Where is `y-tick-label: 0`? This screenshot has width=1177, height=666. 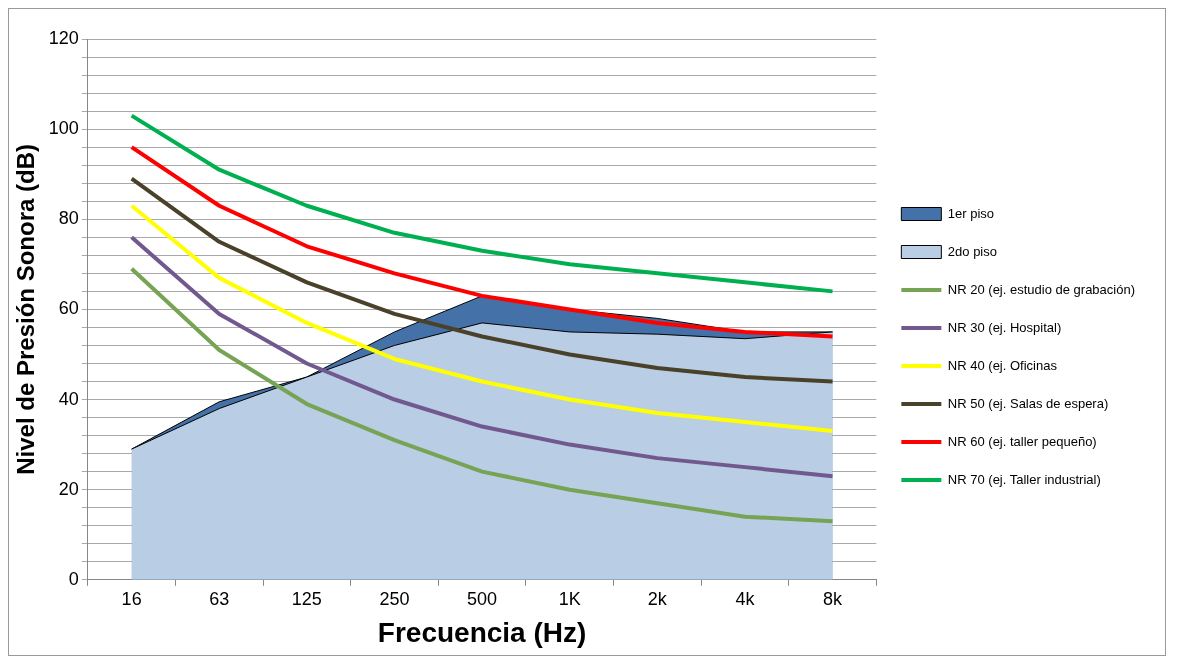 y-tick-label: 0 is located at coordinates (73, 578).